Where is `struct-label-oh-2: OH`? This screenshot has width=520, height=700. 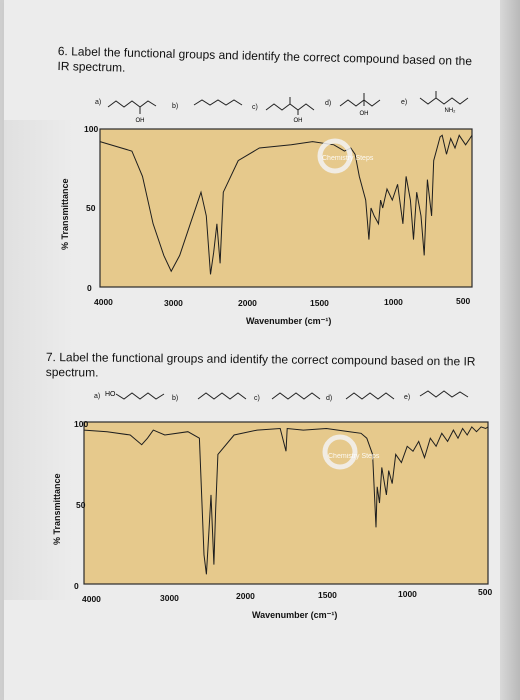 struct-label-oh-2: OH is located at coordinates (298, 121).